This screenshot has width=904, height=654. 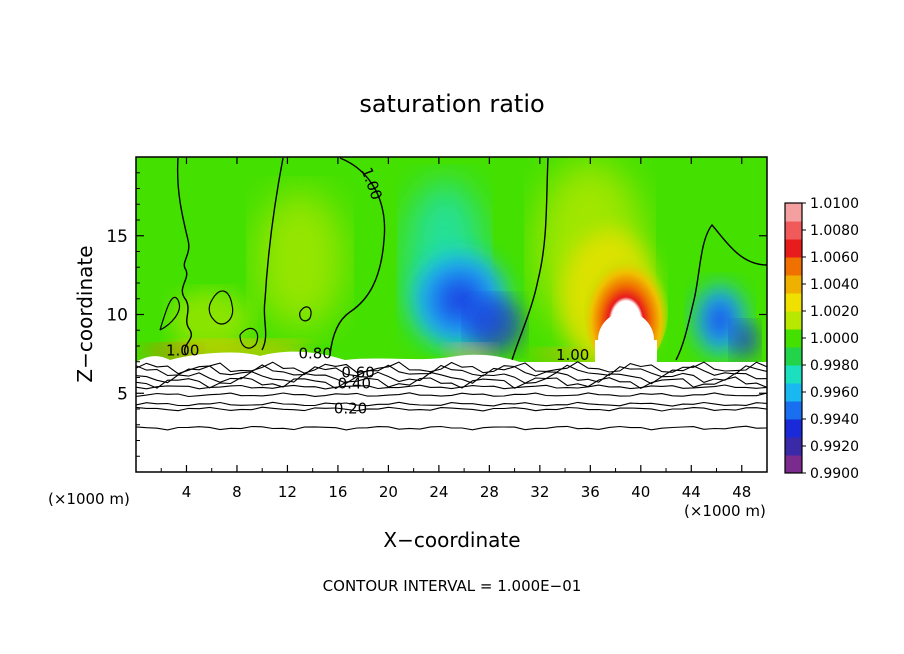 What do you see at coordinates (834, 285) in the screenshot?
I see `colorbar-label: 1.0040` at bounding box center [834, 285].